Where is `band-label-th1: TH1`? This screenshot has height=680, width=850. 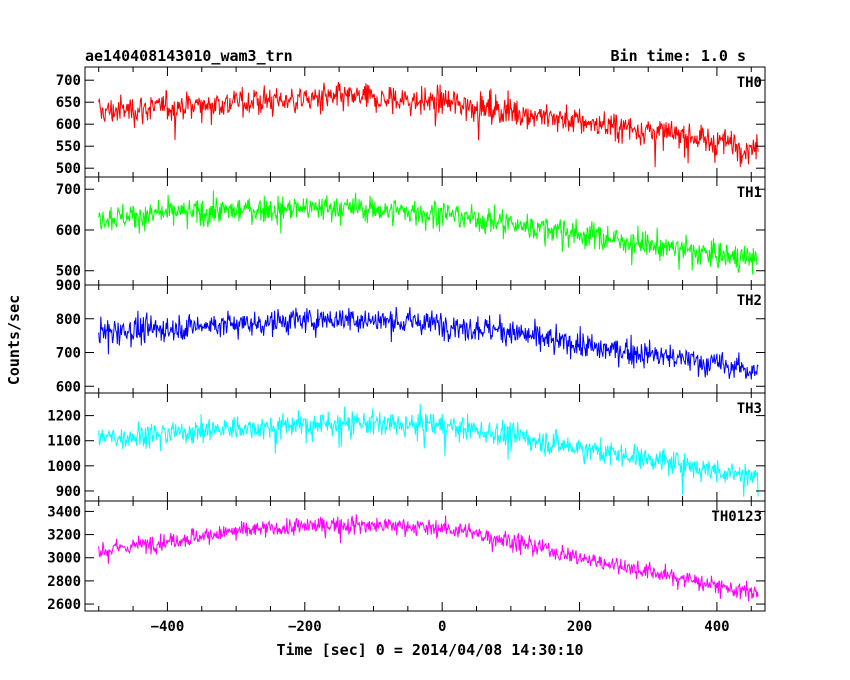
band-label-th1: TH1 is located at coordinates (749, 193).